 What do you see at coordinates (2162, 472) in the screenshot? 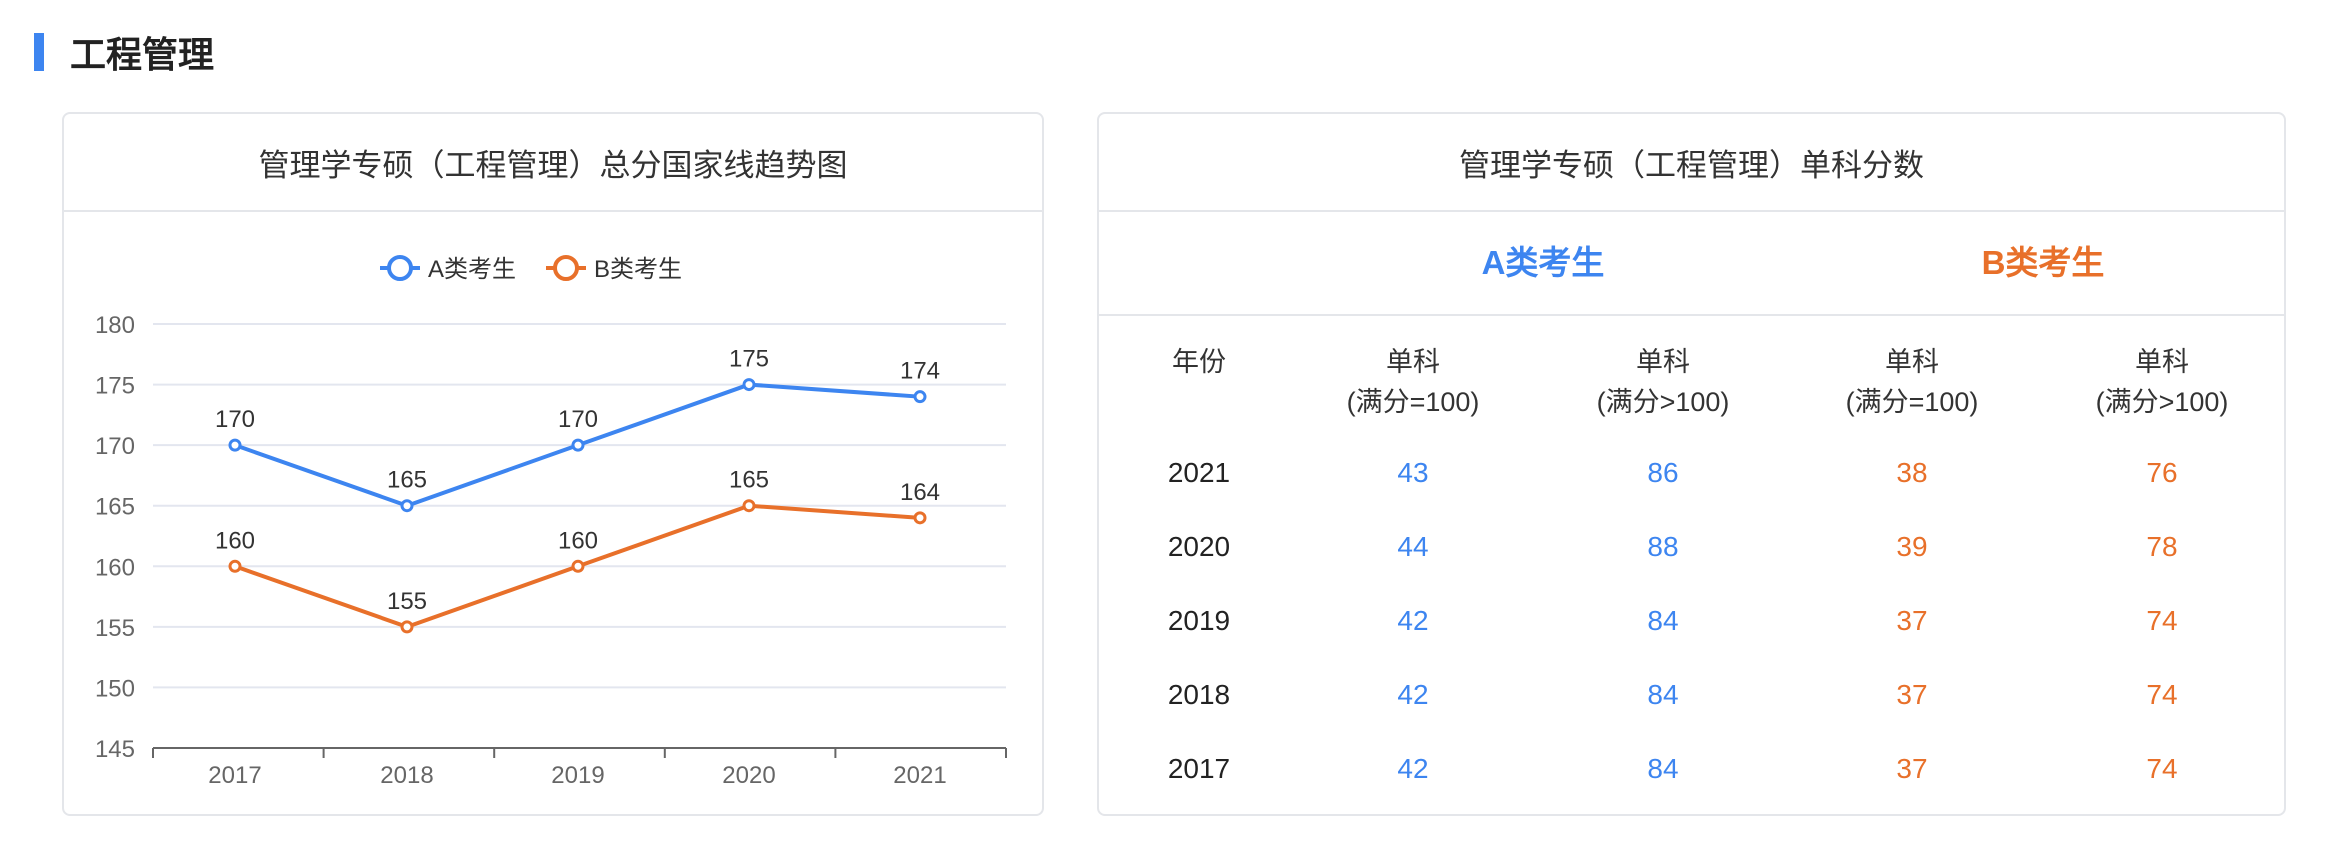
I see `score-cell: 76` at bounding box center [2162, 472].